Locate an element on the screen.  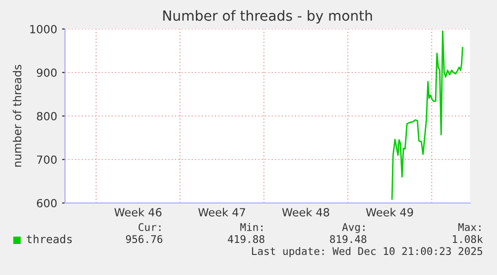
text: 956.76 is located at coordinates (144, 239).